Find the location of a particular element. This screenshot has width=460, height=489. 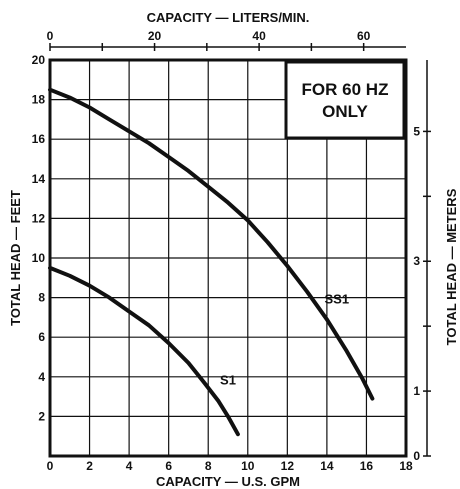

frequency-note-line1: FOR 60 HZ is located at coordinates (345, 89).